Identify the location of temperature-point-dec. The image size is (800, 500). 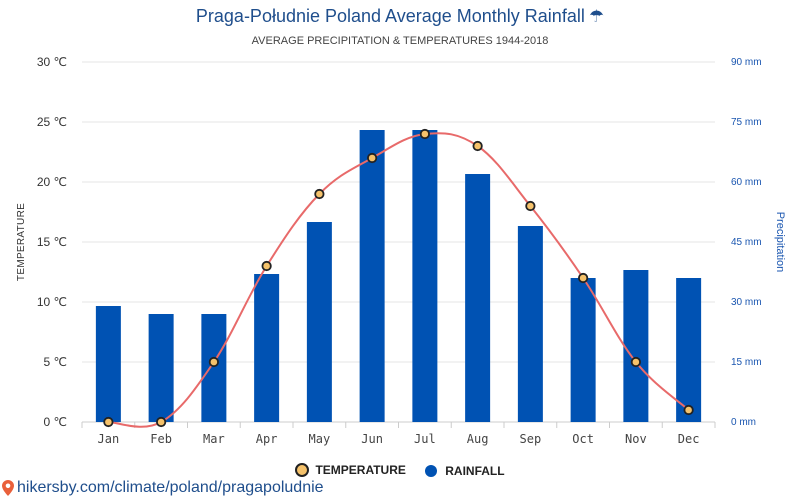
(688, 410).